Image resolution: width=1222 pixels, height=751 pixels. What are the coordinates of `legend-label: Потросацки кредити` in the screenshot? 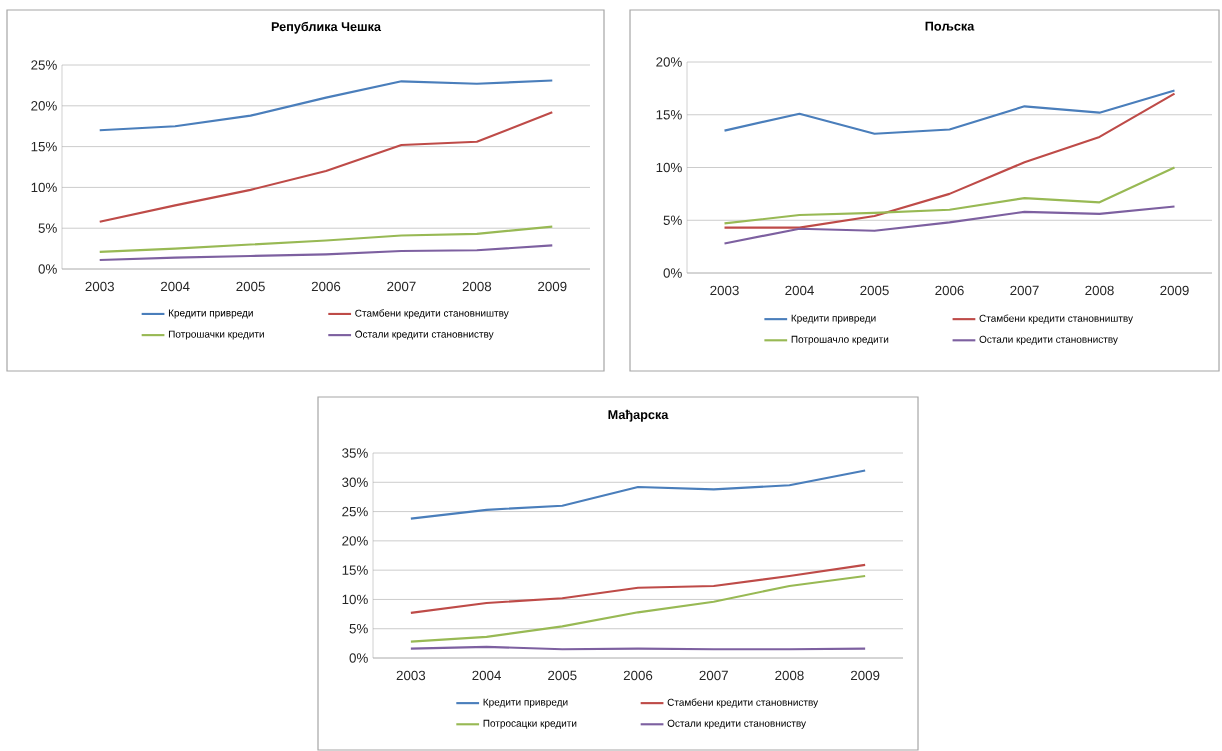 It's located at (530, 724).